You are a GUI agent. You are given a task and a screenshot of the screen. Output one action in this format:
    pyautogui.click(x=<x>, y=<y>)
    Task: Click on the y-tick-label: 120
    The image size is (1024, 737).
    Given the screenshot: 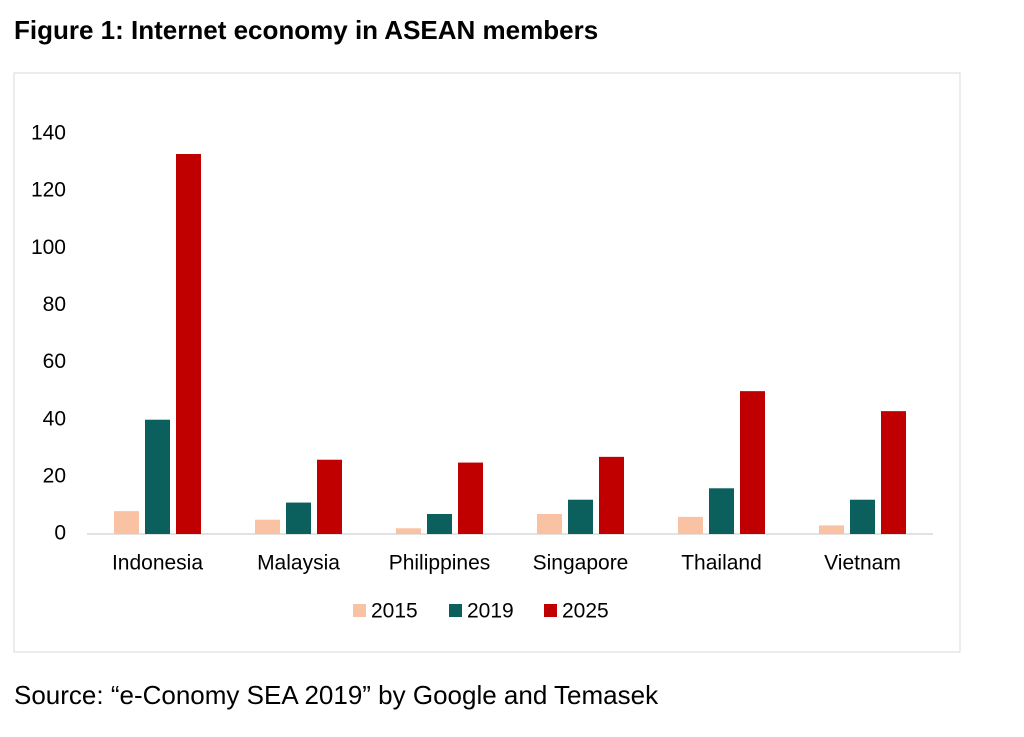 What is the action you would take?
    pyautogui.click(x=48, y=190)
    